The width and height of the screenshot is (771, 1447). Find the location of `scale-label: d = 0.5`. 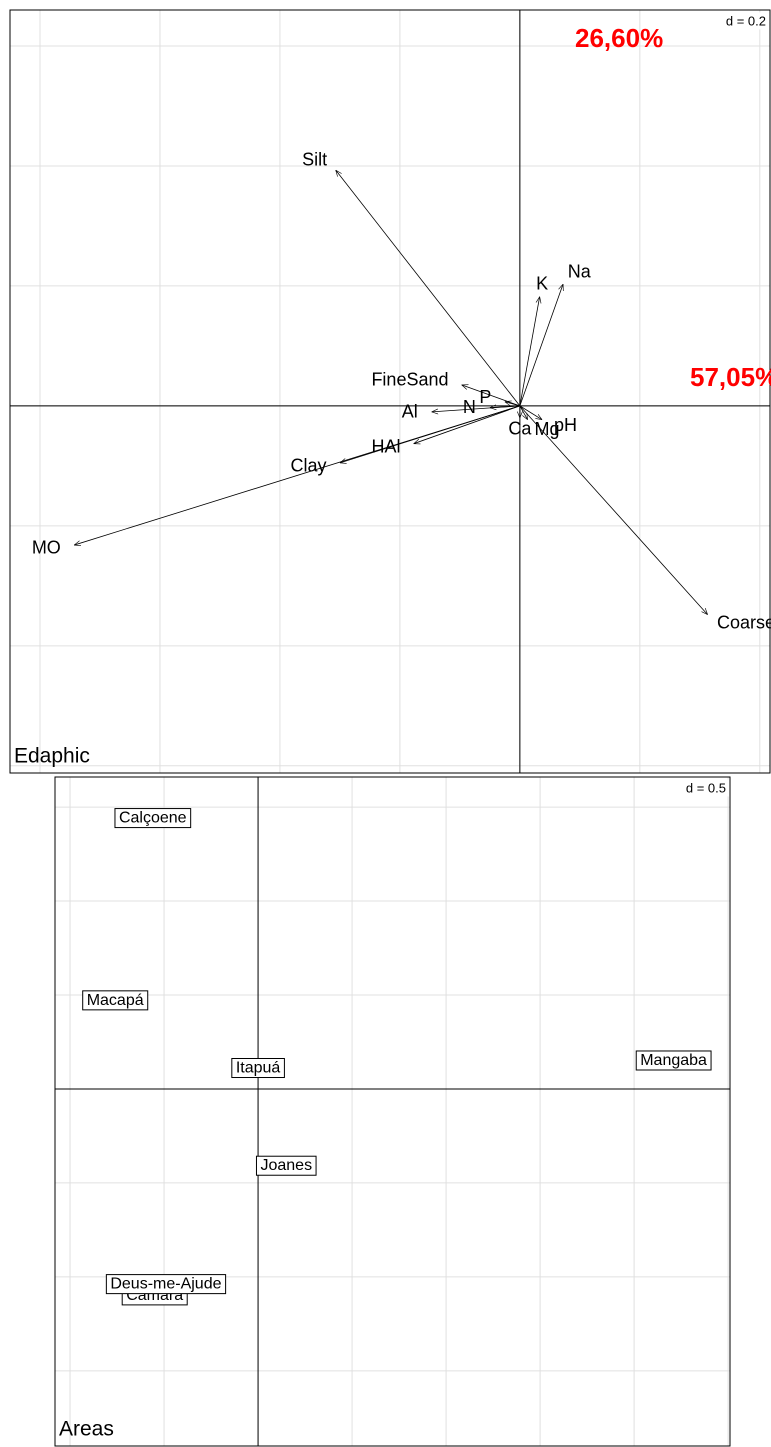

scale-label: d = 0.5 is located at coordinates (706, 787).